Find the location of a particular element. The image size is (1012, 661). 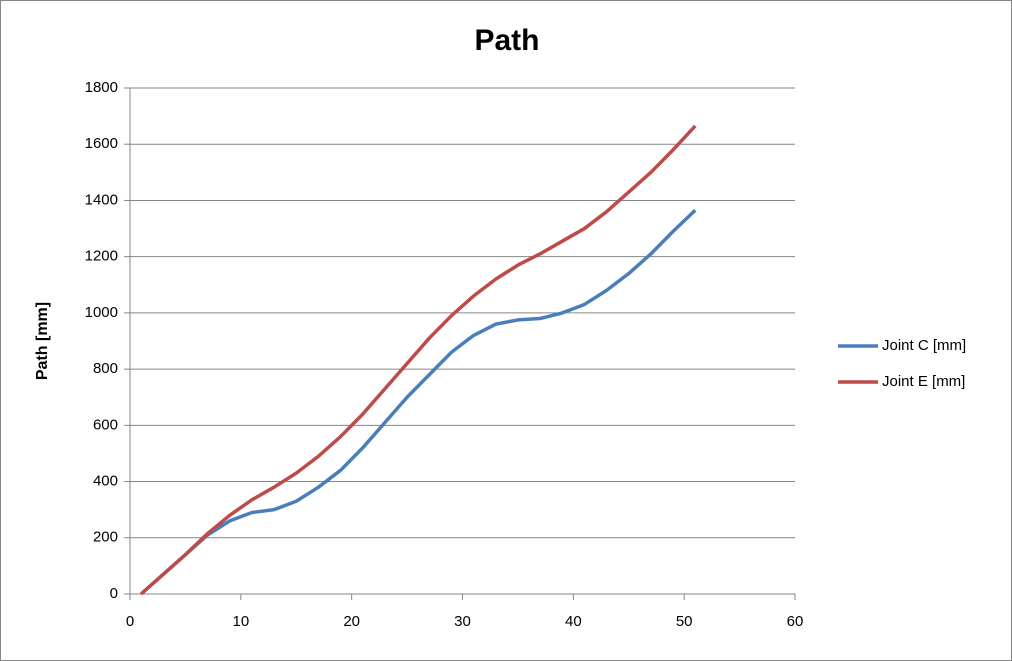

x-tick-label: 60 is located at coordinates (795, 621).